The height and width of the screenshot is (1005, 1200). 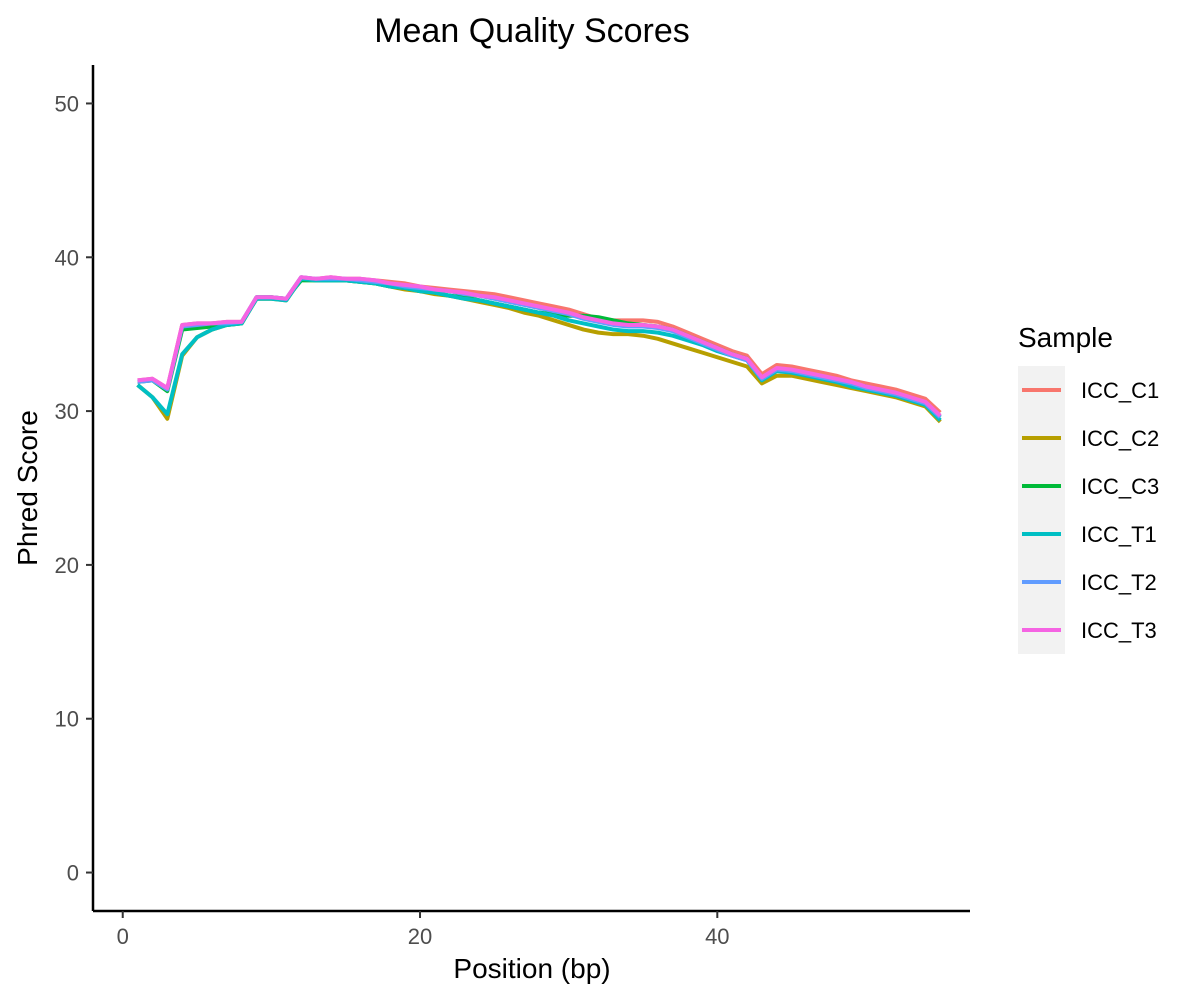 What do you see at coordinates (67, 411) in the screenshot?
I see `y-tick-label: 30` at bounding box center [67, 411].